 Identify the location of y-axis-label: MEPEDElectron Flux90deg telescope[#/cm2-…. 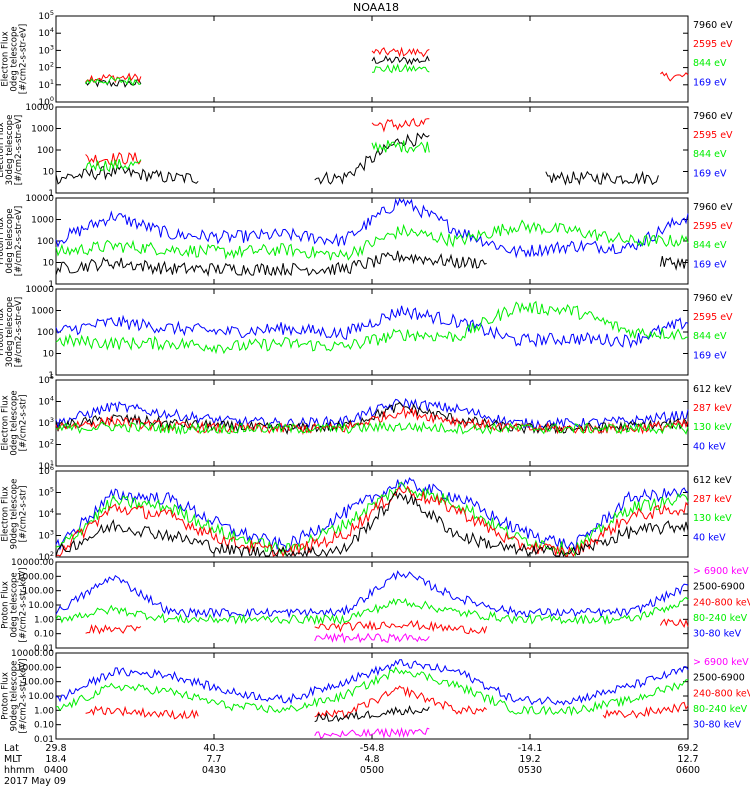
(14, 514).